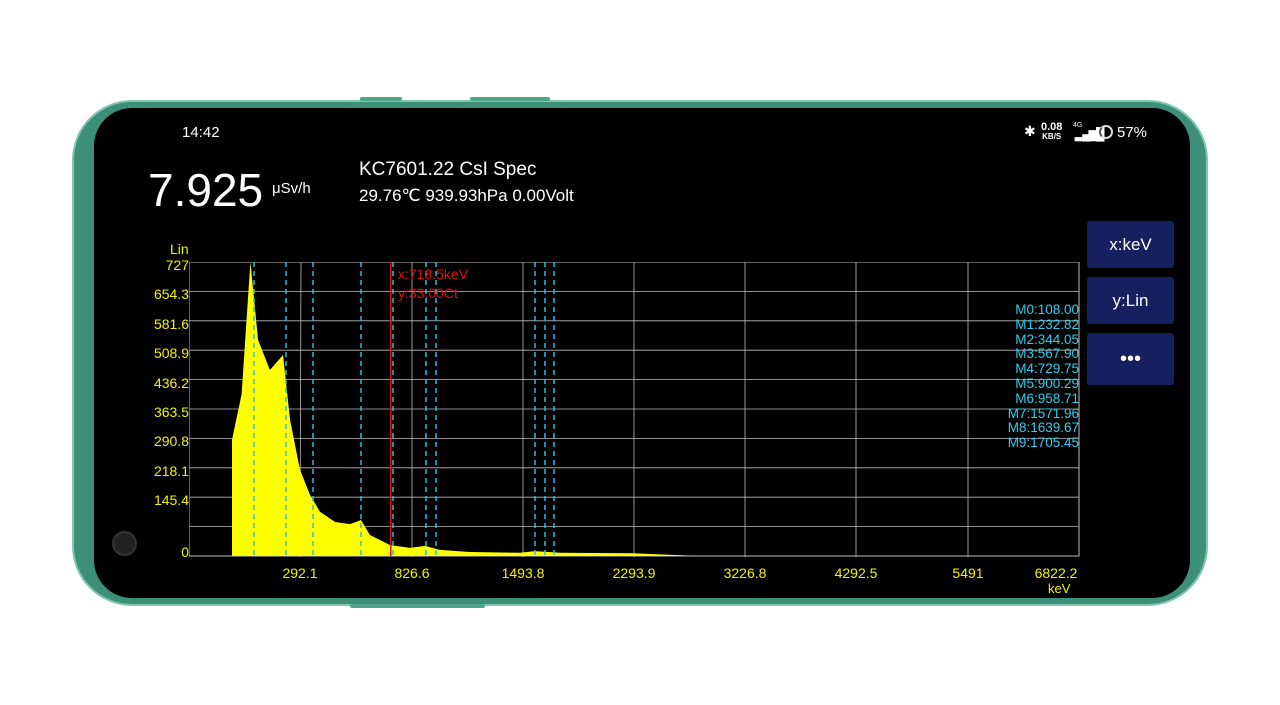 This screenshot has width=1280, height=705. What do you see at coordinates (1047, 383) in the screenshot?
I see `marker-label: M5:900.29` at bounding box center [1047, 383].